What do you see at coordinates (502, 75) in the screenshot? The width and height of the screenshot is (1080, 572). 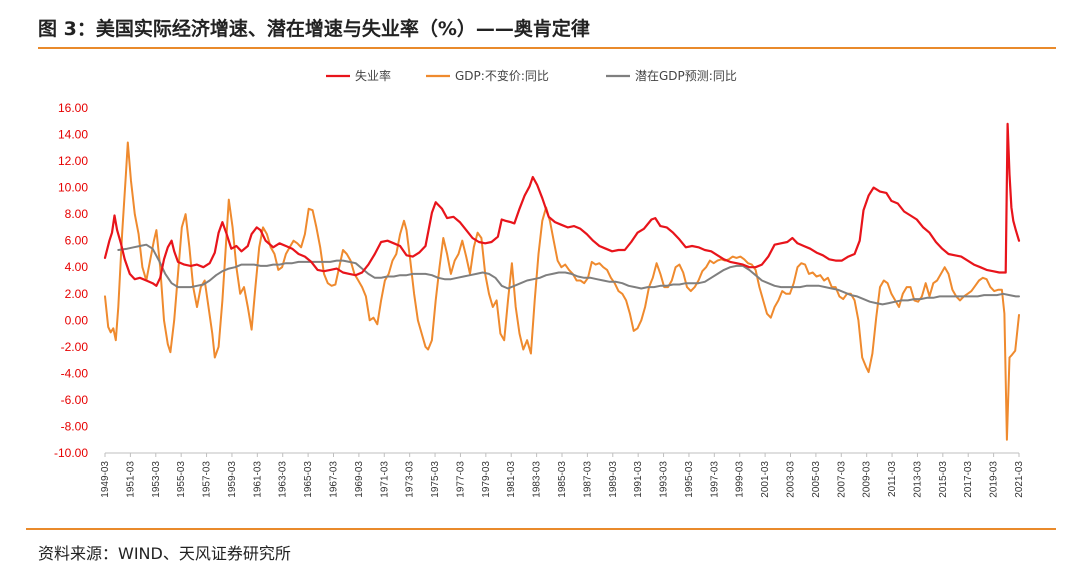 I see `legend-label-1: GDP:不变价:同比` at bounding box center [502, 75].